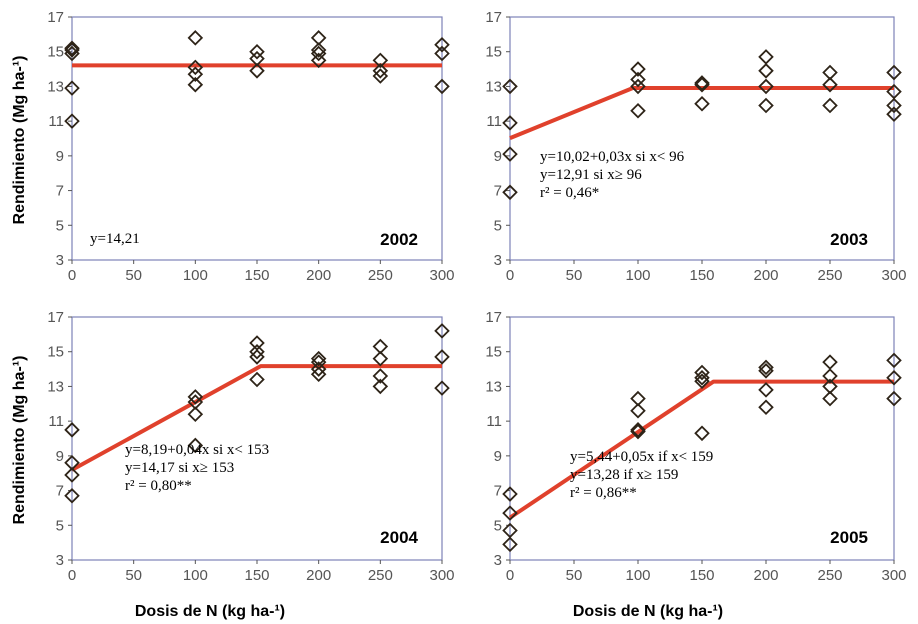  What do you see at coordinates (60, 260) in the screenshot?
I see `y-tick-label: 3` at bounding box center [60, 260].